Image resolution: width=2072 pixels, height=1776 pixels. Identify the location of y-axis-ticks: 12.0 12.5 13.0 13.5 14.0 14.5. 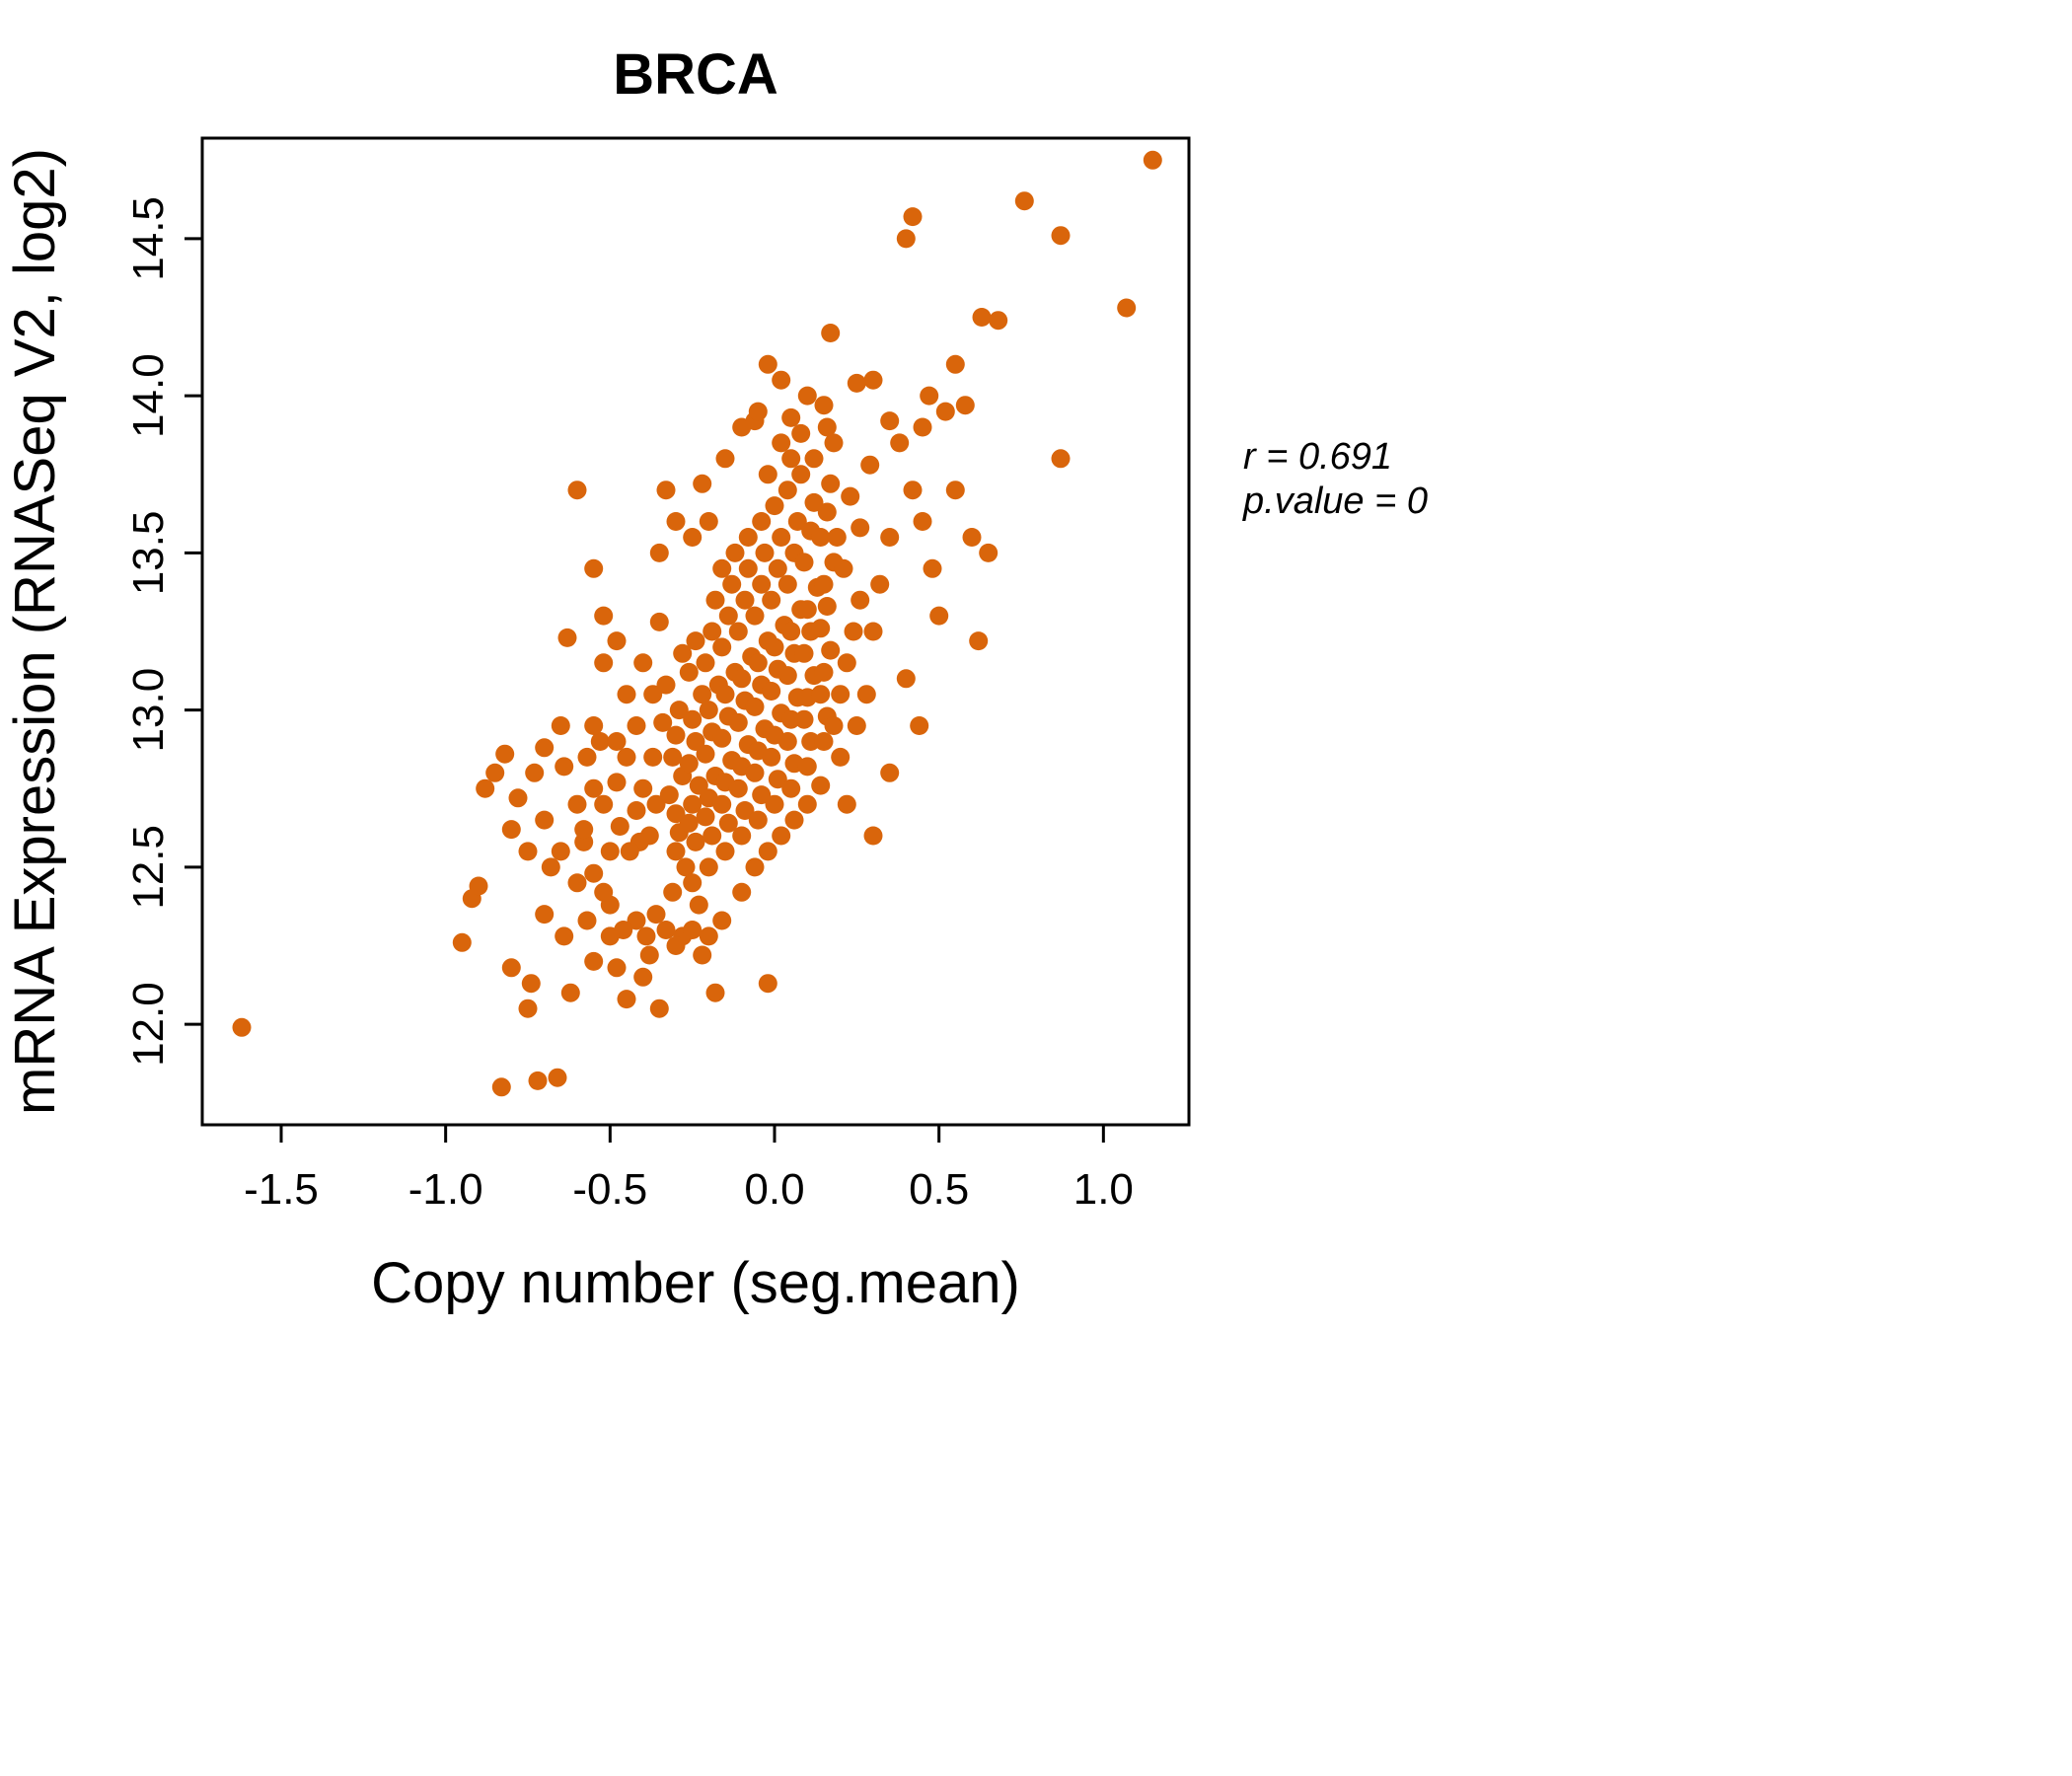
(163, 632).